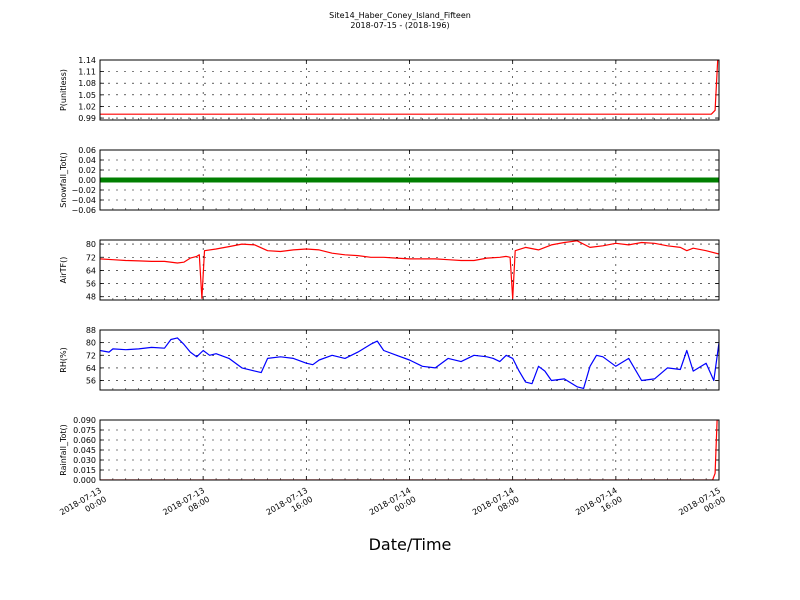  What do you see at coordinates (87, 160) in the screenshot?
I see `y-tick-label: 0.04` at bounding box center [87, 160].